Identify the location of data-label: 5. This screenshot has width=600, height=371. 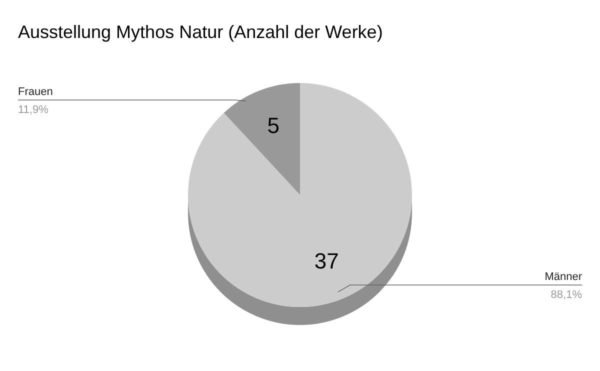
(273, 125).